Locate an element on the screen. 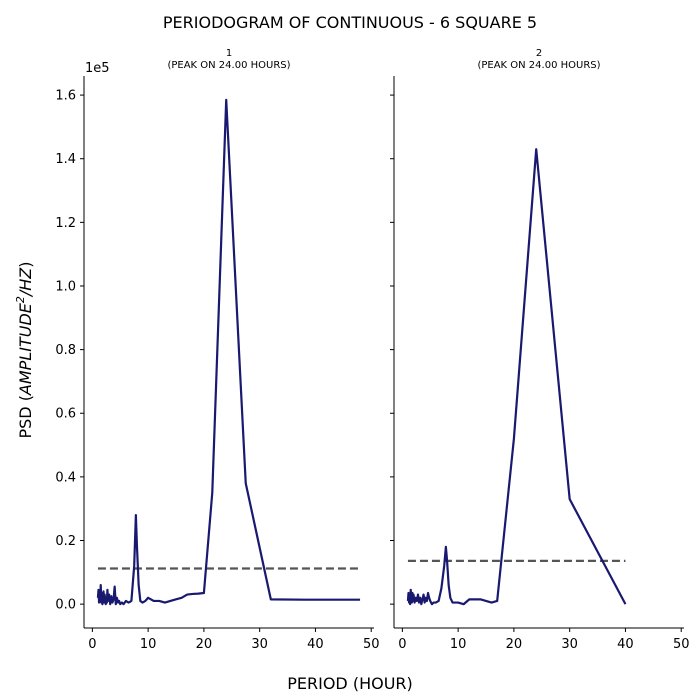 The image size is (700, 700). y-axis-label-italic: AMPLITUDE is located at coordinates (25, 349).